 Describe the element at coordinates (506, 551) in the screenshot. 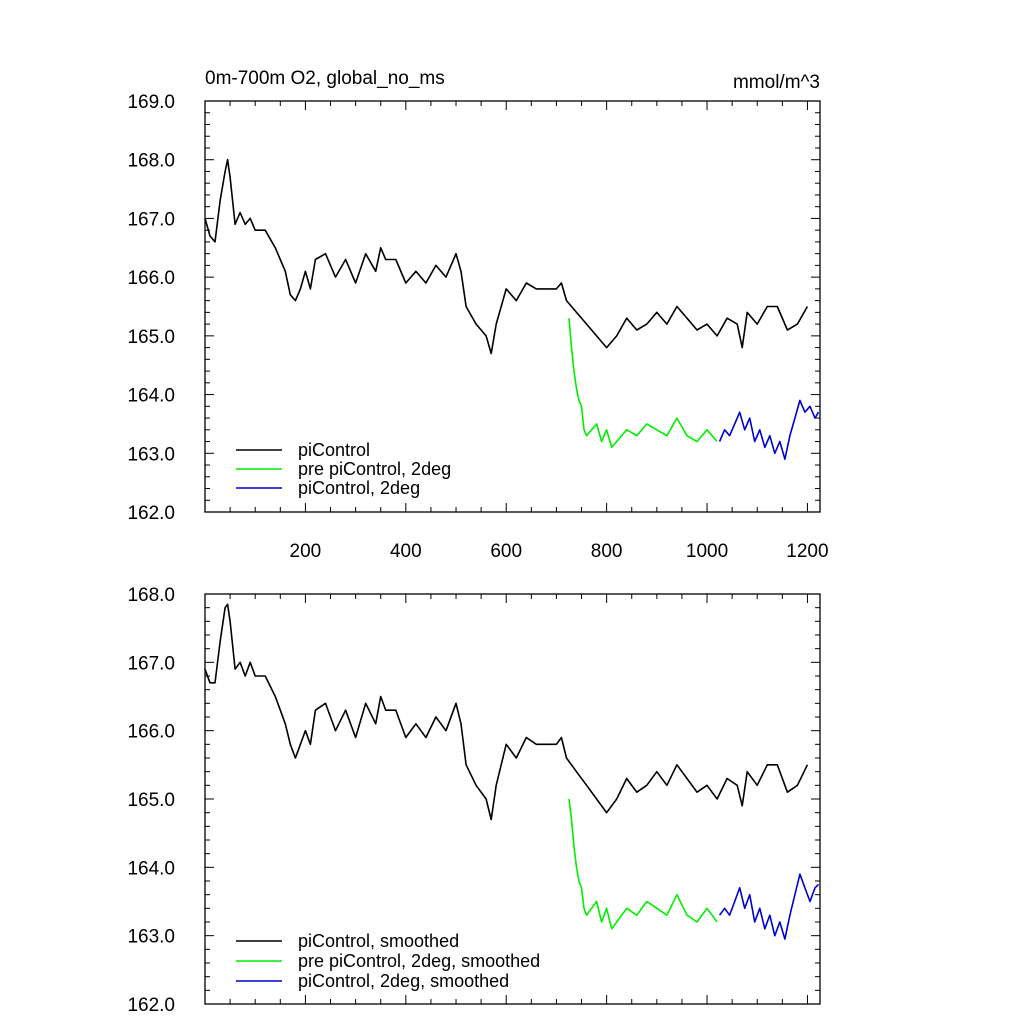

I see `x-tick-label: 600` at that location.